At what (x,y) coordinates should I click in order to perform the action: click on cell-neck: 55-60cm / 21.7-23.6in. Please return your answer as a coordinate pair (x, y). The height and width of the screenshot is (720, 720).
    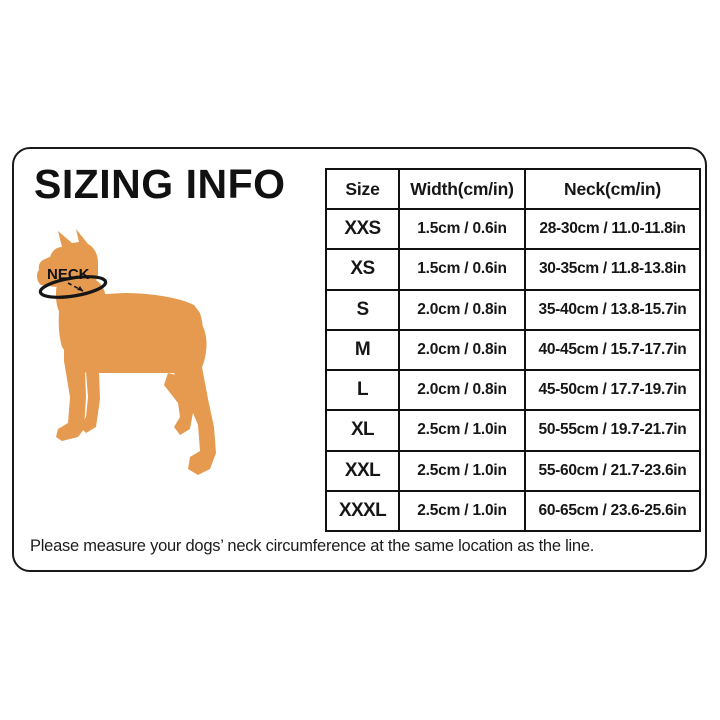
    Looking at the image, I should click on (612, 470).